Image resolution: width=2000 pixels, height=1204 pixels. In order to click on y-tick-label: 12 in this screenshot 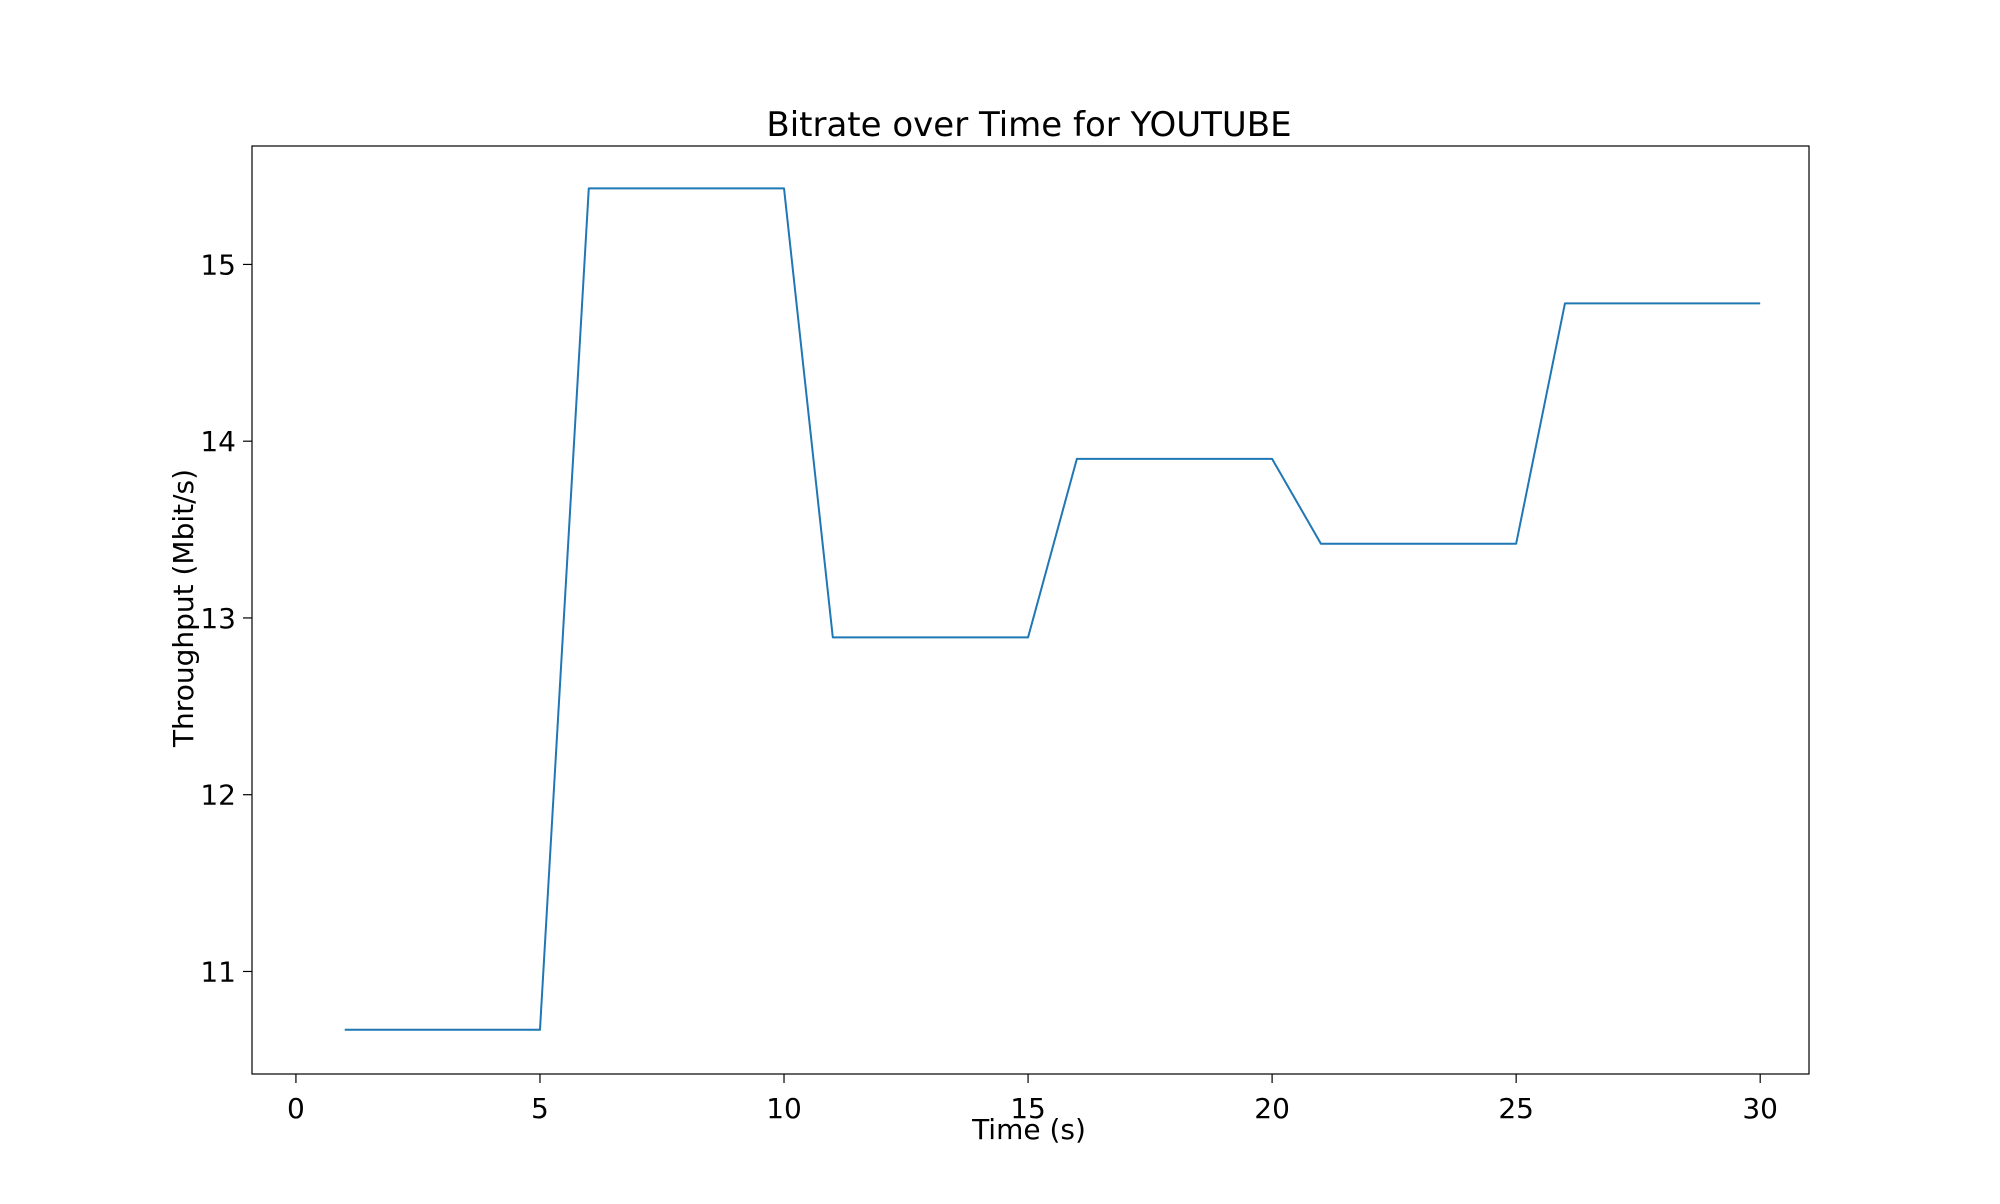, I will do `click(218, 795)`.